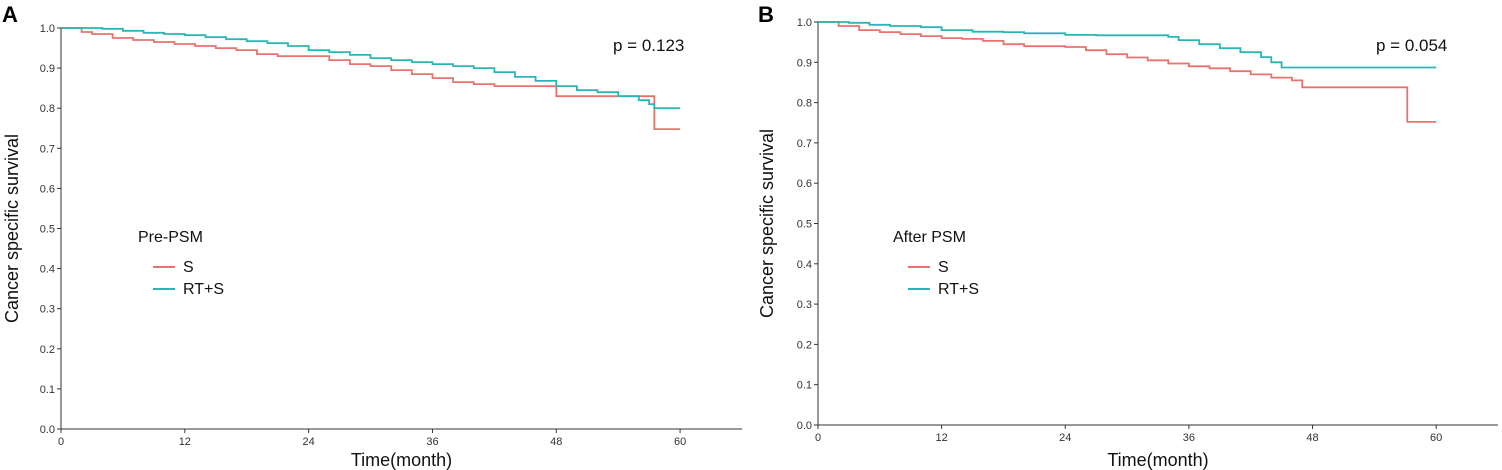  Describe the element at coordinates (936, 263) in the screenshot. I see `legend: After PSM S RT+S` at that location.